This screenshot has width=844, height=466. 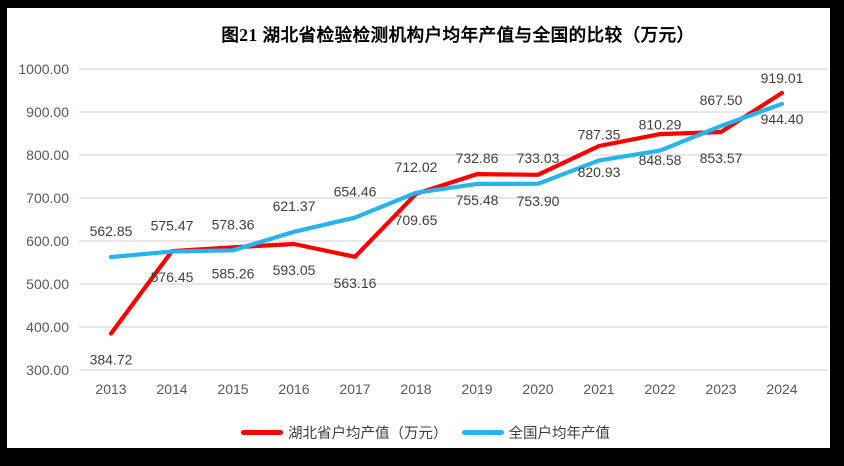 What do you see at coordinates (294, 270) in the screenshot?
I see `data-label: 593.05` at bounding box center [294, 270].